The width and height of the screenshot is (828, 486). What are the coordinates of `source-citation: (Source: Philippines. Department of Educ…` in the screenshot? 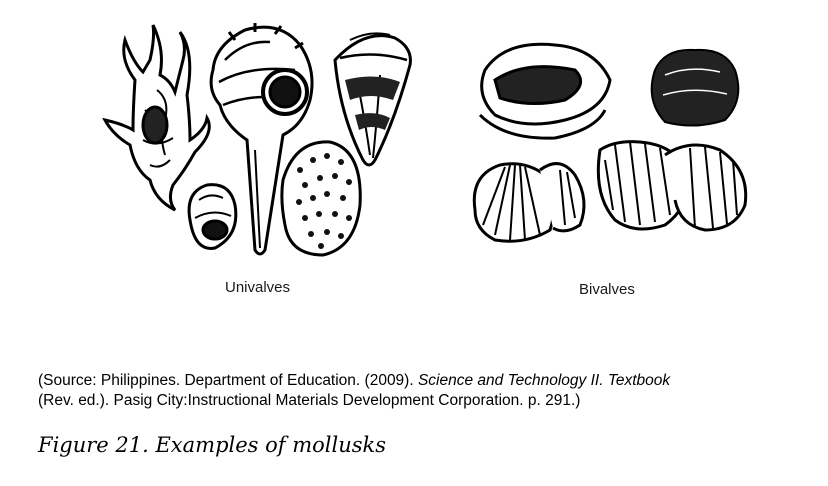 It's located at (354, 391).